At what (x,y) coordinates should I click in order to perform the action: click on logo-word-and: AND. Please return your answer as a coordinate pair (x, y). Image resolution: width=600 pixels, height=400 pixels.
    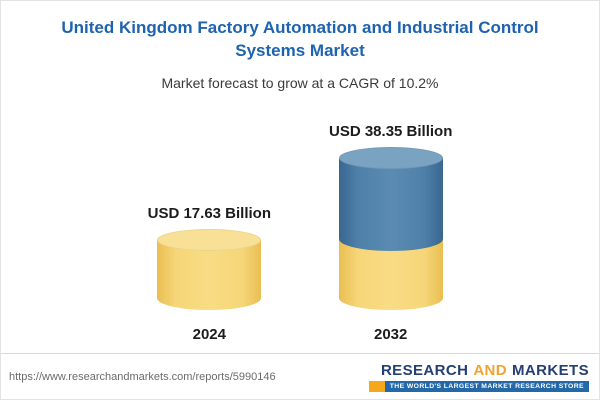
    Looking at the image, I should click on (490, 370).